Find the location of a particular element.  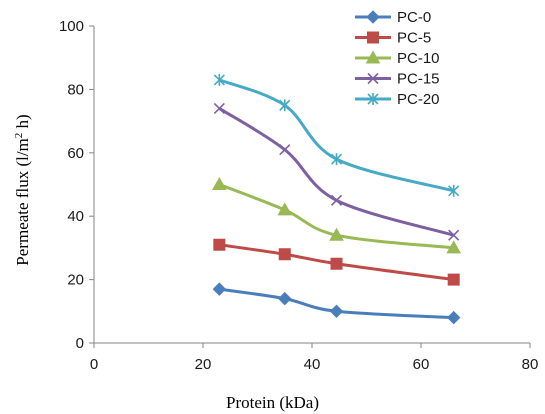

legend-label: PC-0 is located at coordinates (414, 17).